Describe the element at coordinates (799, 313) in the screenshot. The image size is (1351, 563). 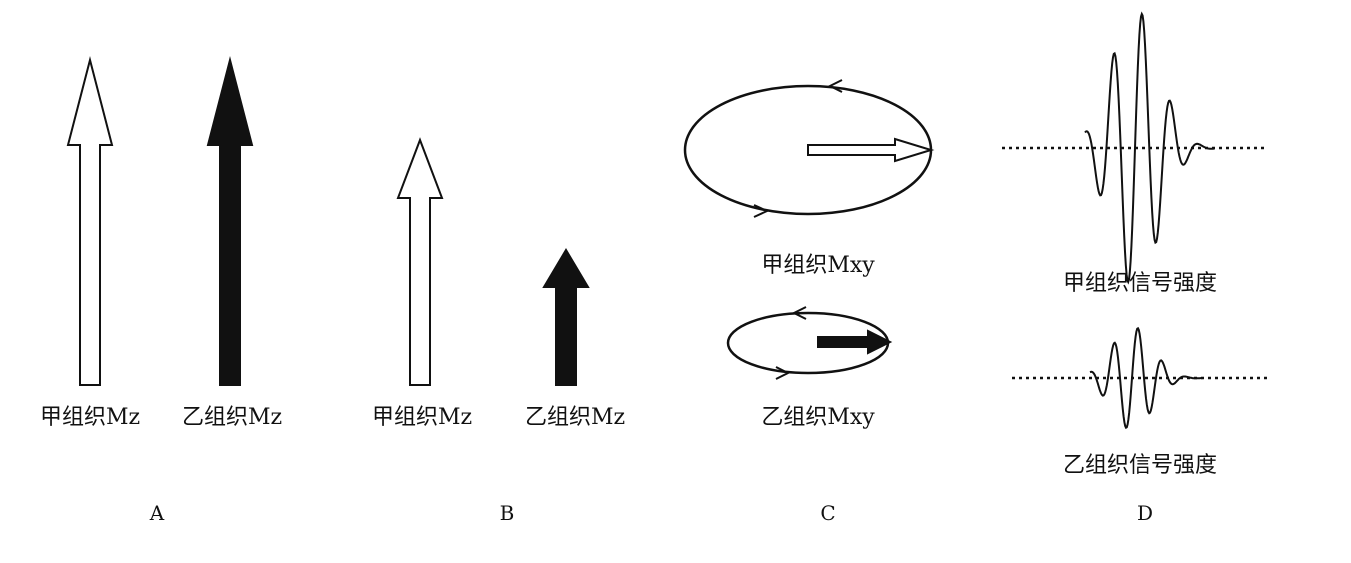
I see `orbit-direction-arrow-top-yi` at that location.